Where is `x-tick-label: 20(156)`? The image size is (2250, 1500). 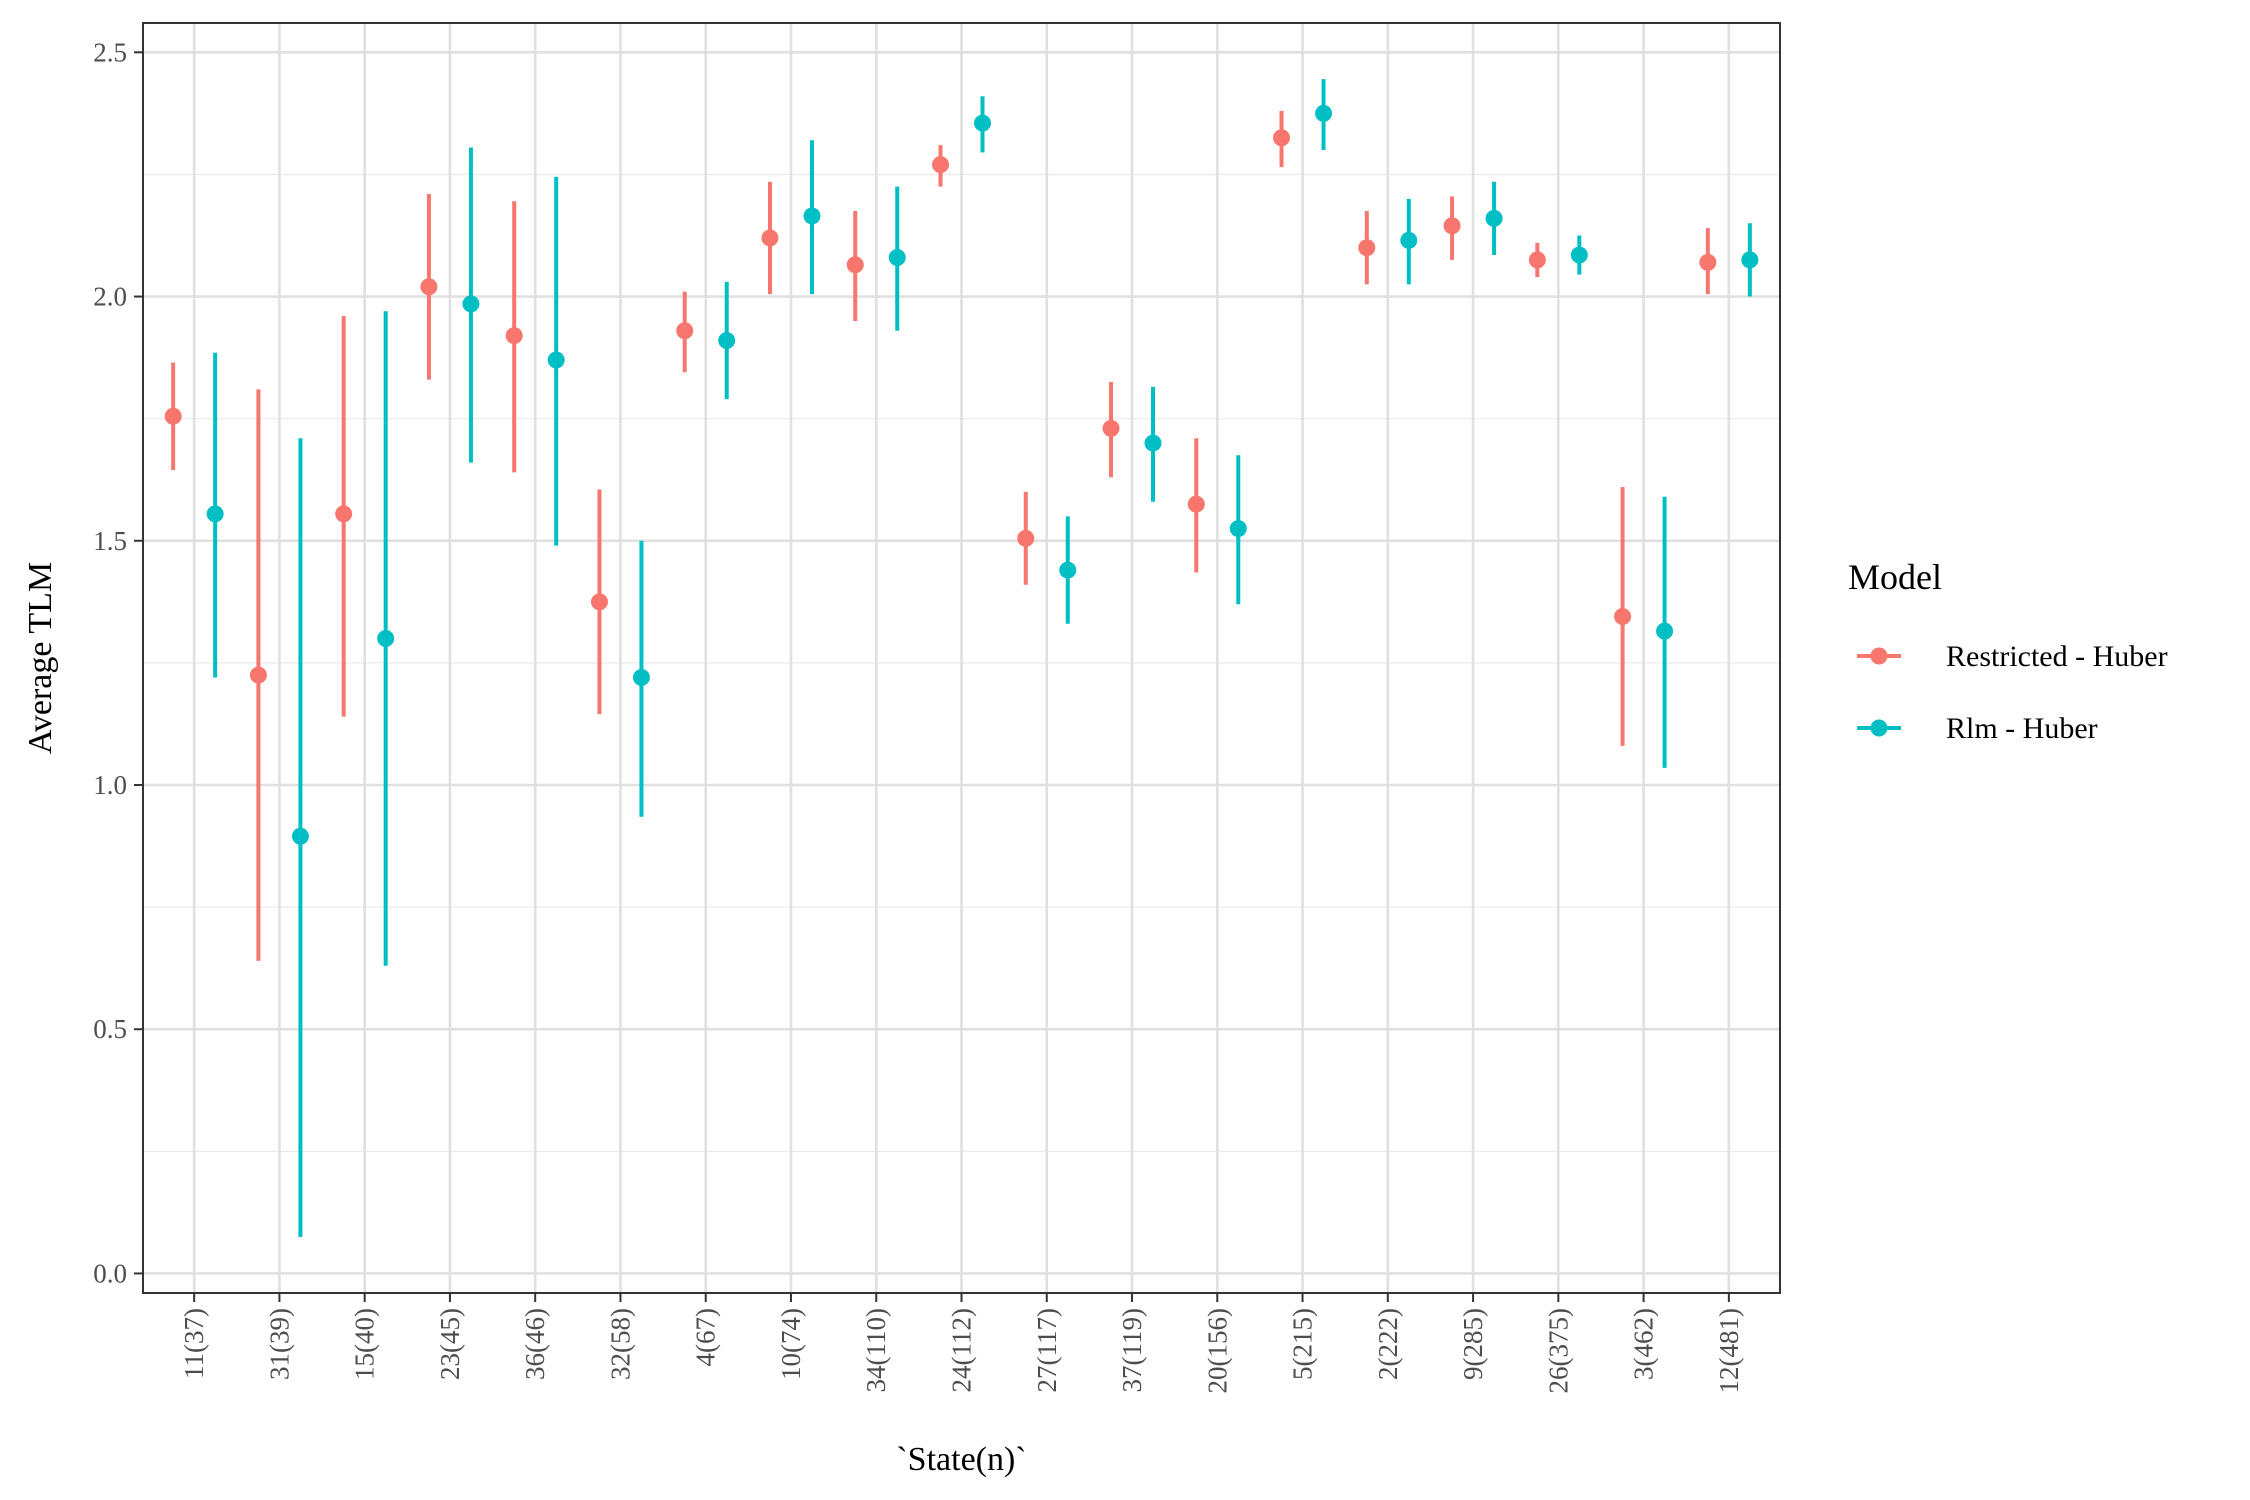 x-tick-label: 20(156) is located at coordinates (1217, 1350).